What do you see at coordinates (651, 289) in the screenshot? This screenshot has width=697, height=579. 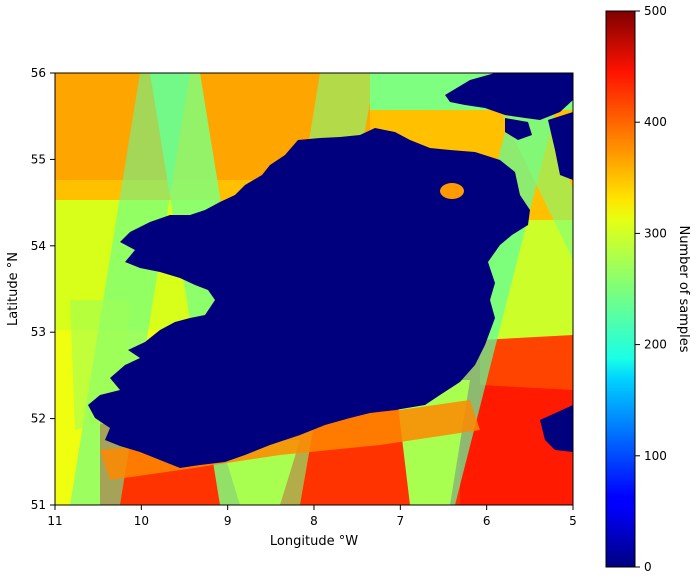 I see `colorbar-ticks: 0 100 200 300 400 500` at bounding box center [651, 289].